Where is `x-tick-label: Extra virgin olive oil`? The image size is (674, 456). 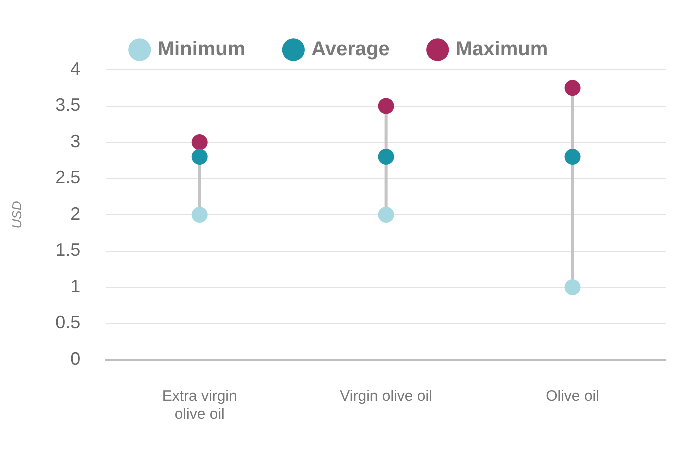 x-tick-label: Extra virgin olive oil is located at coordinates (200, 406).